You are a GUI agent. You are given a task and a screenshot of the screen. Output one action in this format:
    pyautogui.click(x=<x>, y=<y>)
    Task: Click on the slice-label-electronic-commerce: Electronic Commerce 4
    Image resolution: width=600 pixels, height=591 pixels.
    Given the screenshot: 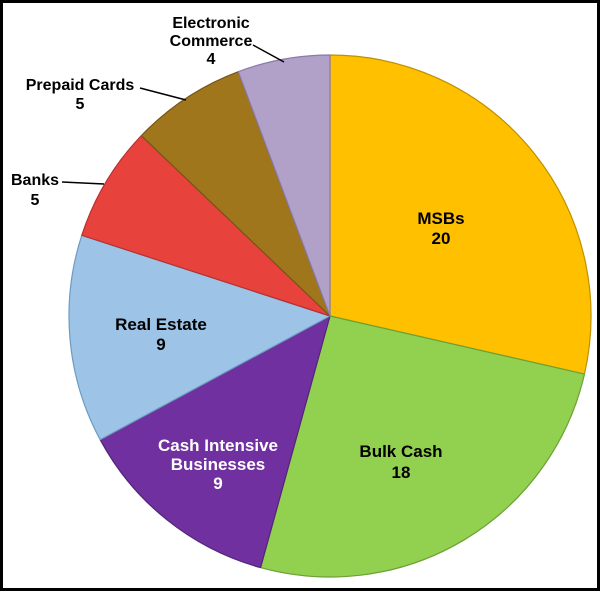 What is the action you would take?
    pyautogui.click(x=211, y=41)
    